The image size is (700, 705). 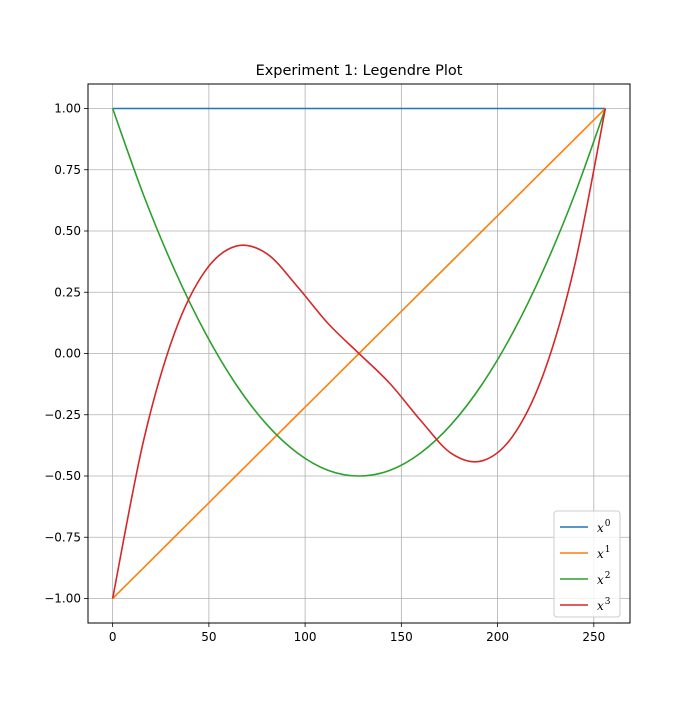 I want to click on y-tick-label: 0.50, so click(x=67, y=231).